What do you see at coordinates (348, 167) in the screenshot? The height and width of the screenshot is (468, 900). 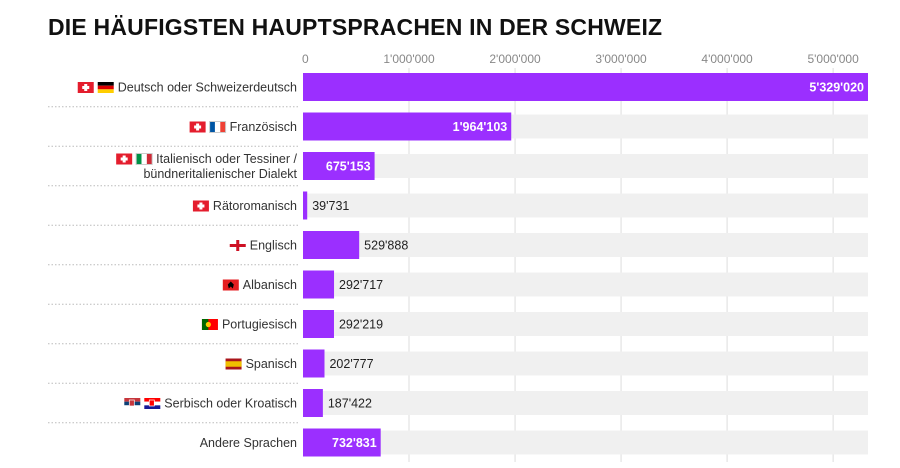 I see `bar-value-label: 675'153` at bounding box center [348, 167].